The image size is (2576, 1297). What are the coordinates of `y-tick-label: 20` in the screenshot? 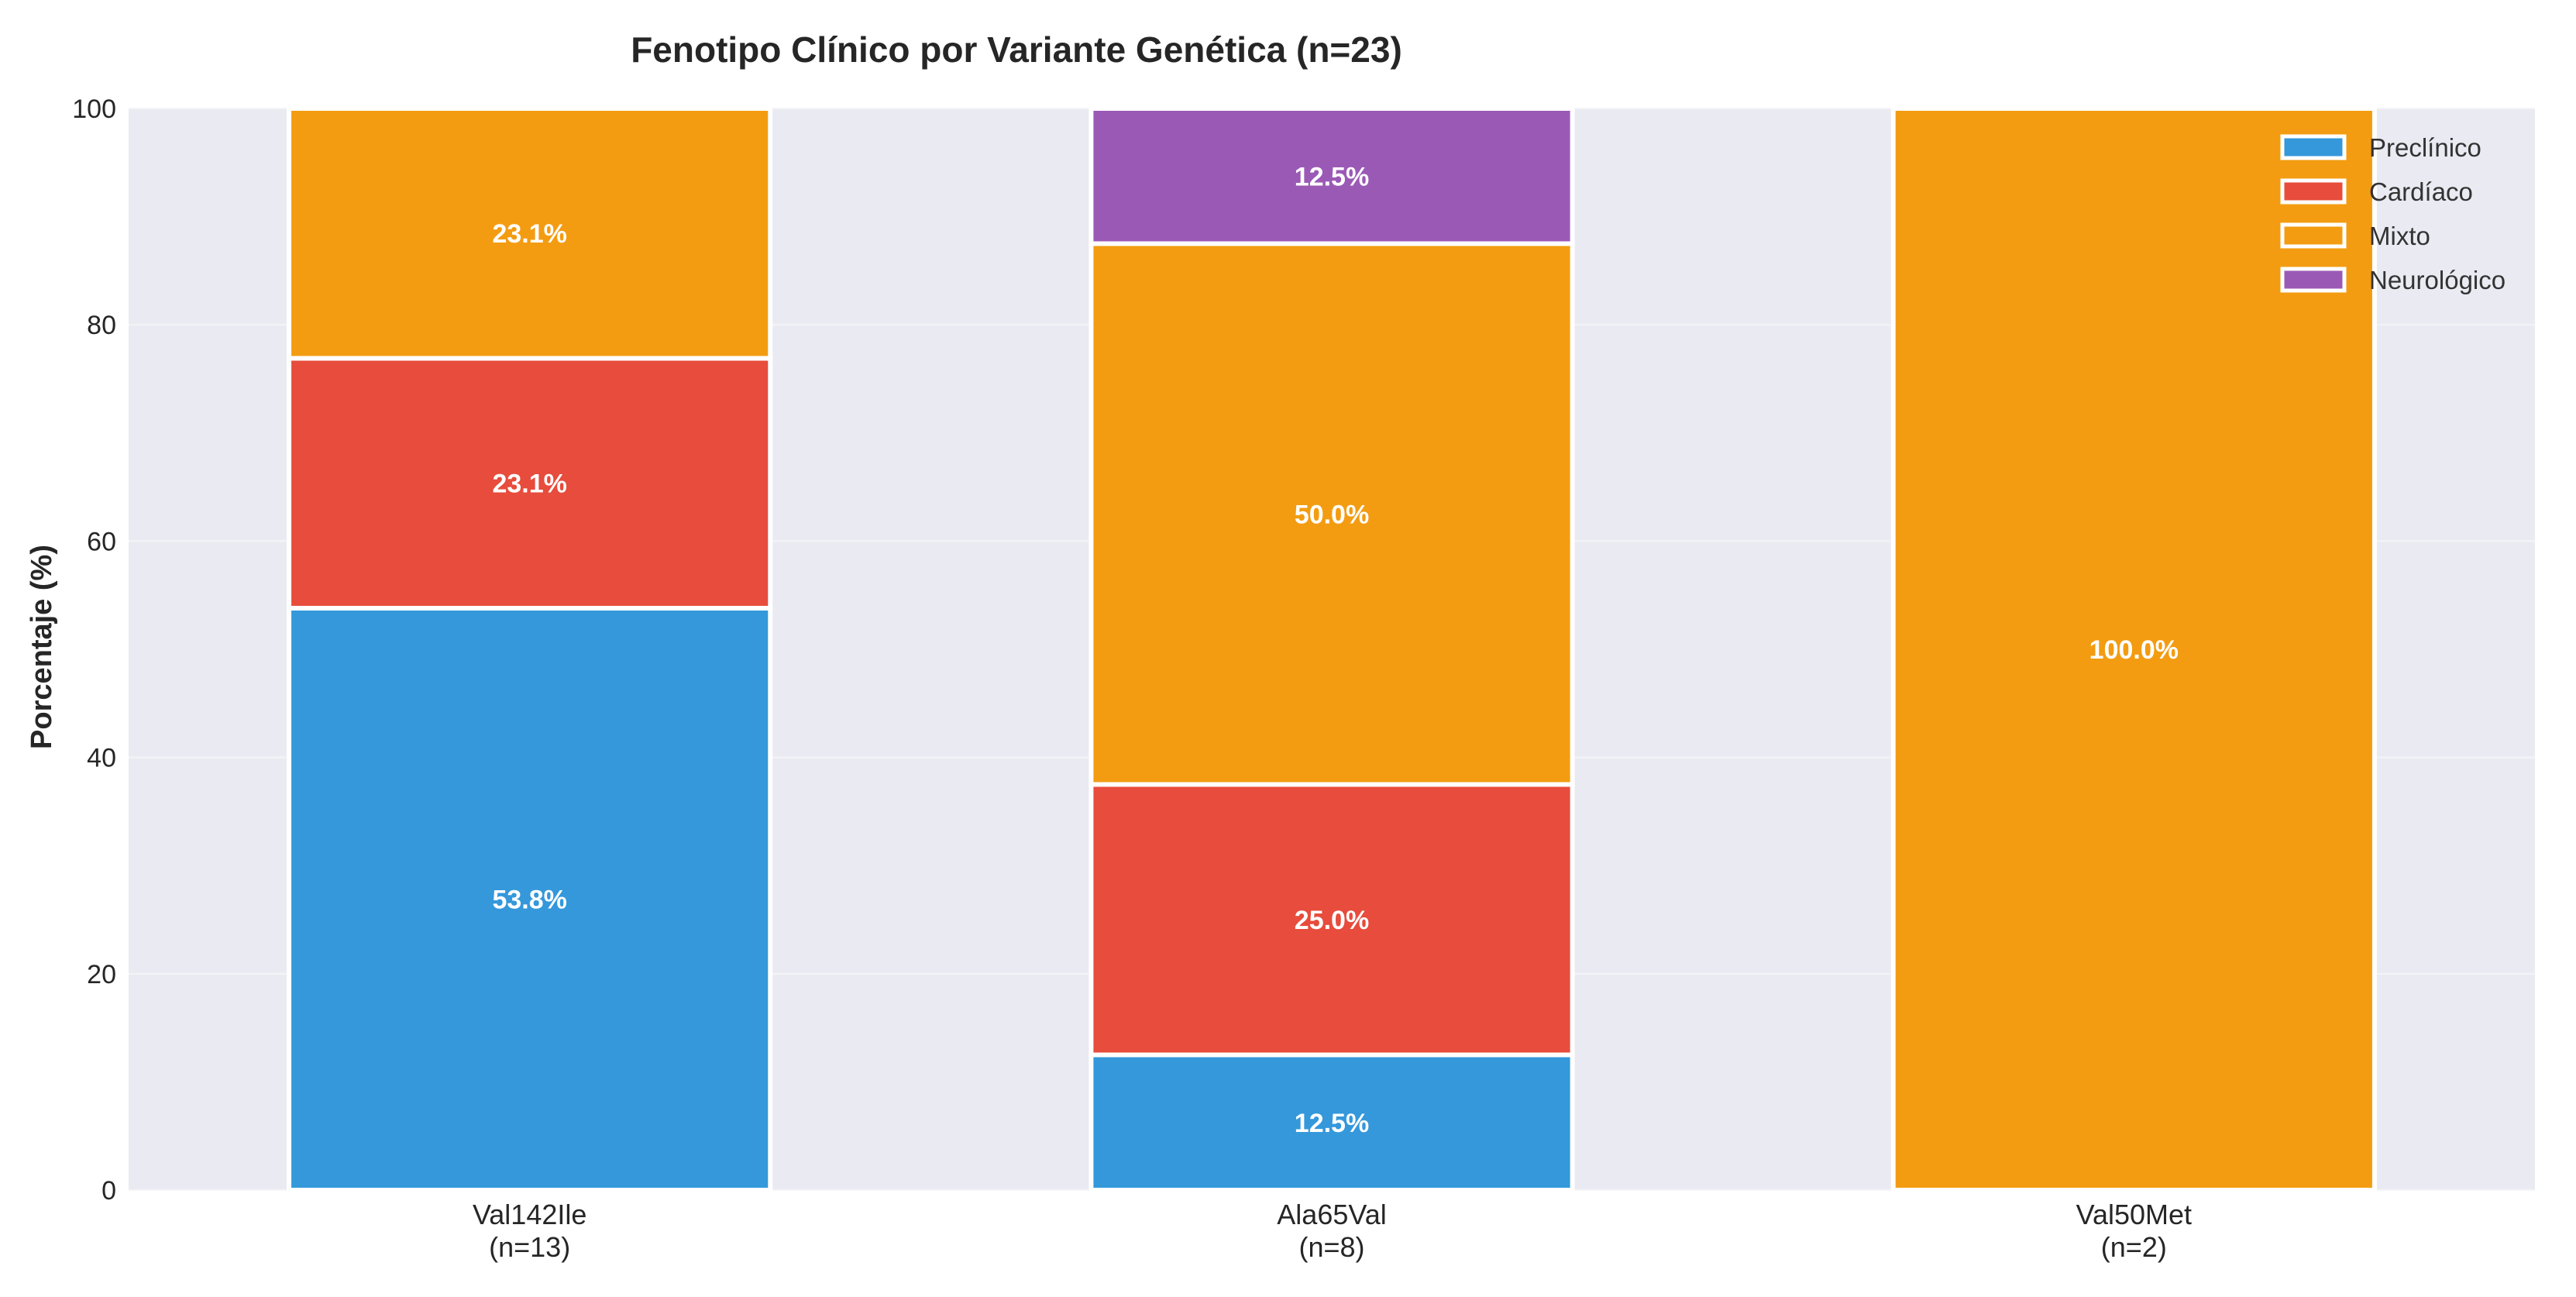 It's located at (101, 974).